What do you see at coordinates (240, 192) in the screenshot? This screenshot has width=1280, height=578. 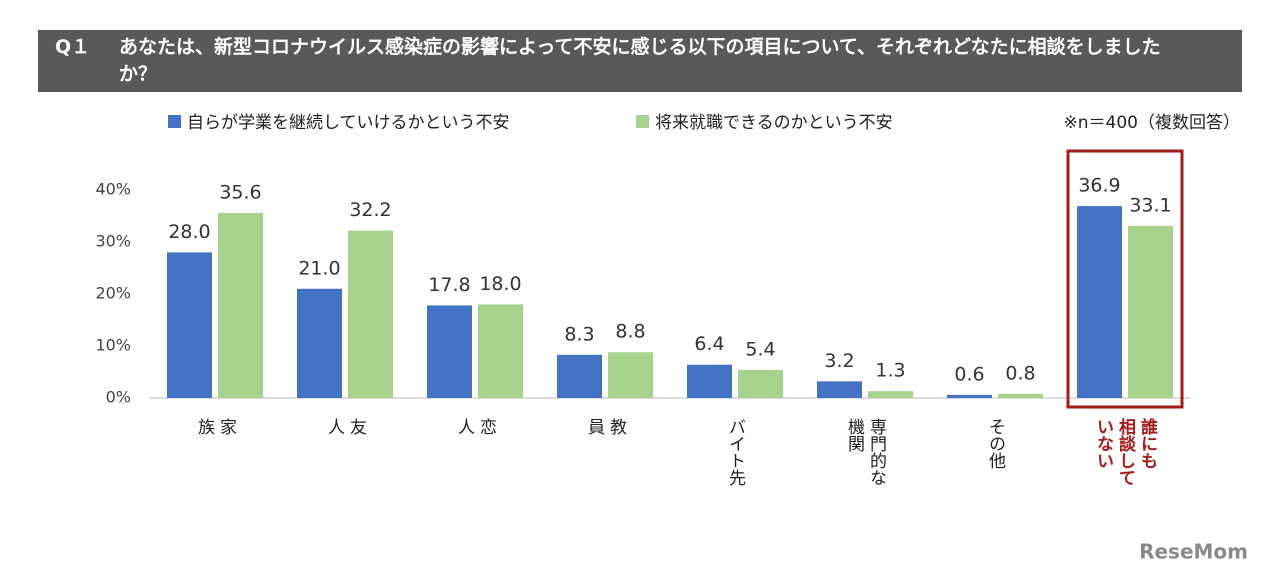 I see `value-label: 35.6` at bounding box center [240, 192].